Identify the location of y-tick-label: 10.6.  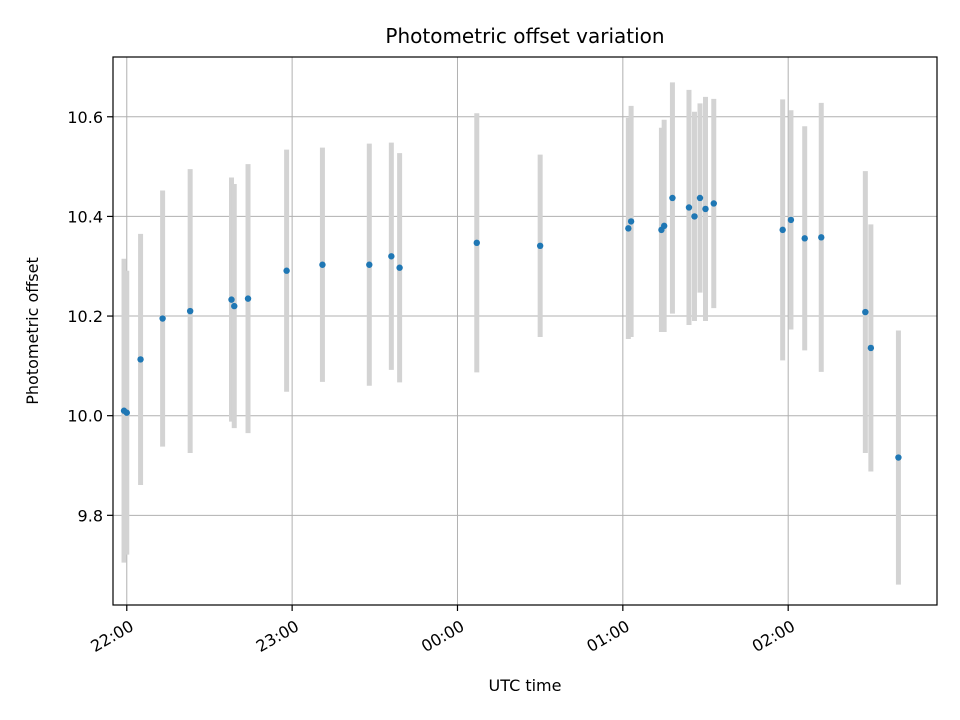
(85, 117).